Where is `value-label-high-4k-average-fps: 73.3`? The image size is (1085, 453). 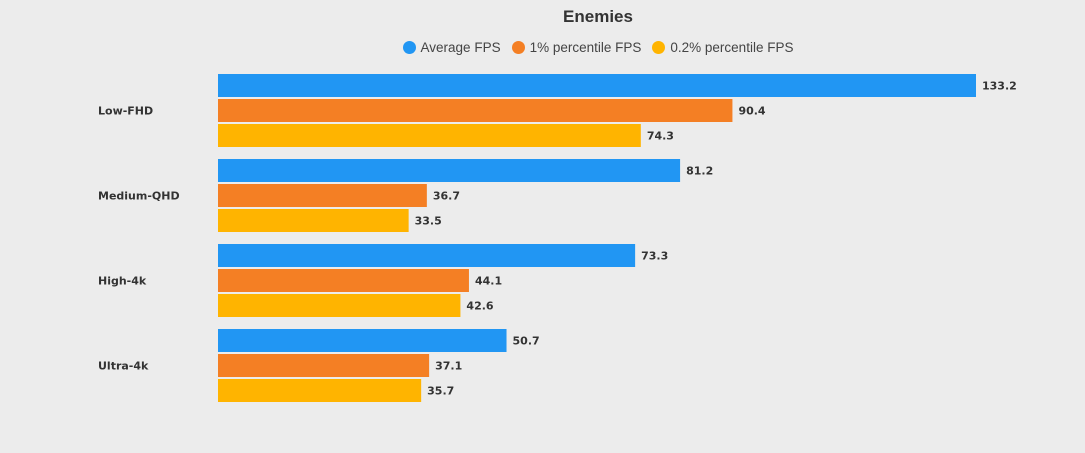
value-label-high-4k-average-fps: 73.3 is located at coordinates (654, 256).